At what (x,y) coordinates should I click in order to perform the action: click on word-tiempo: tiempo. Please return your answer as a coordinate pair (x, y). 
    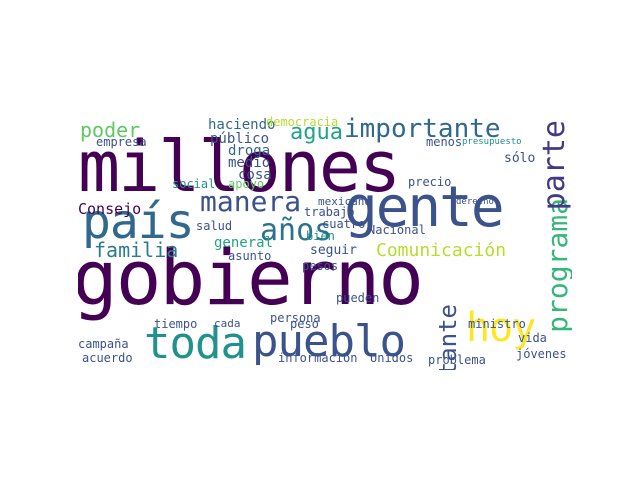
    Looking at the image, I should click on (176, 324).